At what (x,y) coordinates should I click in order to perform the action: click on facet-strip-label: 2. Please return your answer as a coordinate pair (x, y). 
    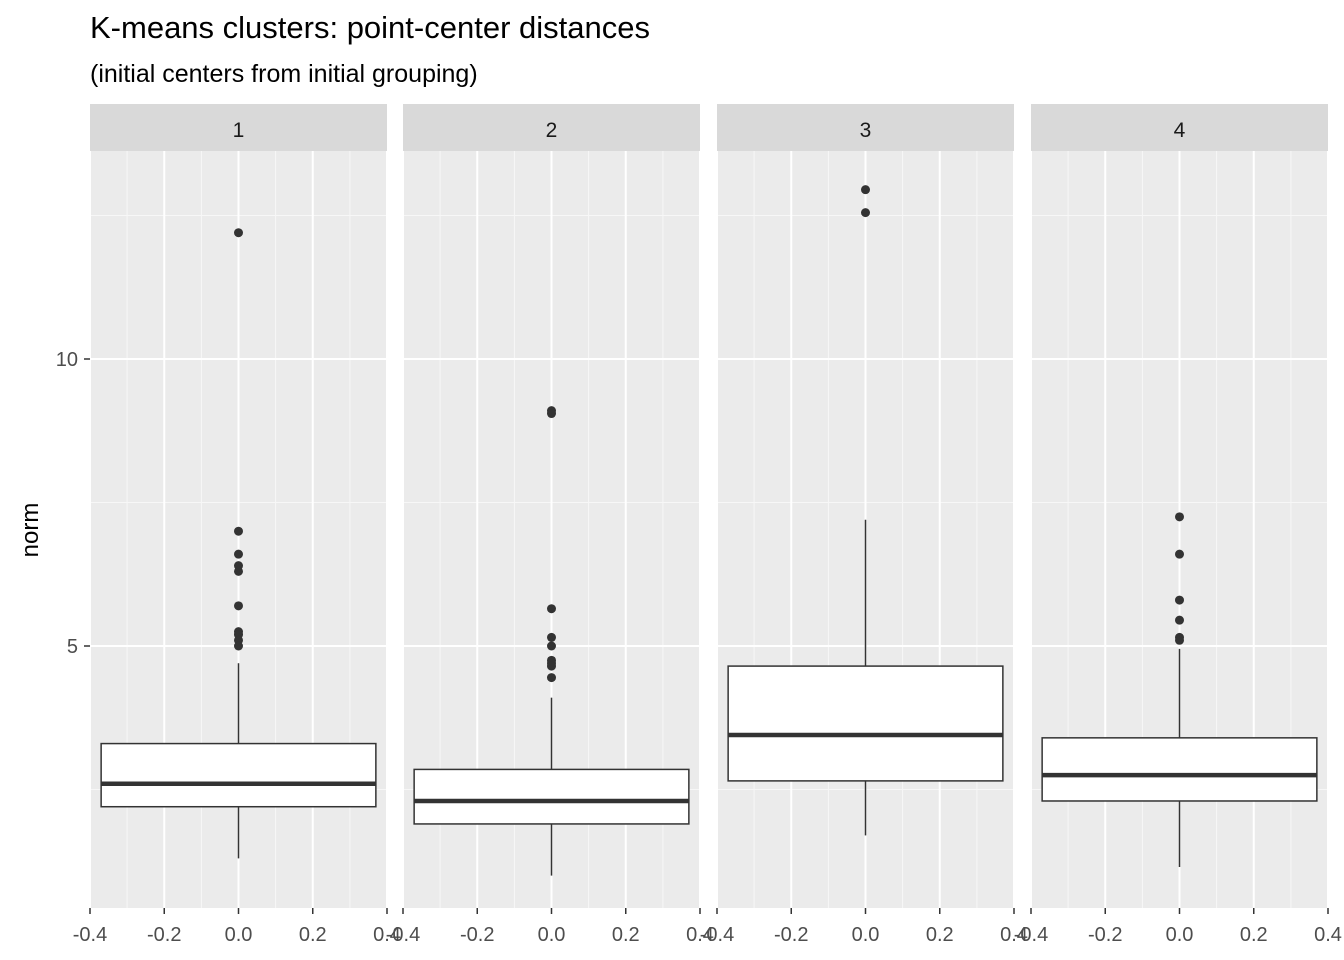
    Looking at the image, I should click on (552, 130).